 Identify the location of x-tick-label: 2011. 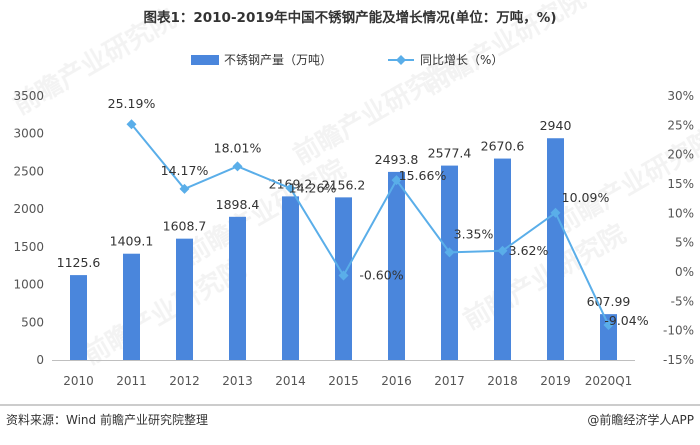
(131, 381).